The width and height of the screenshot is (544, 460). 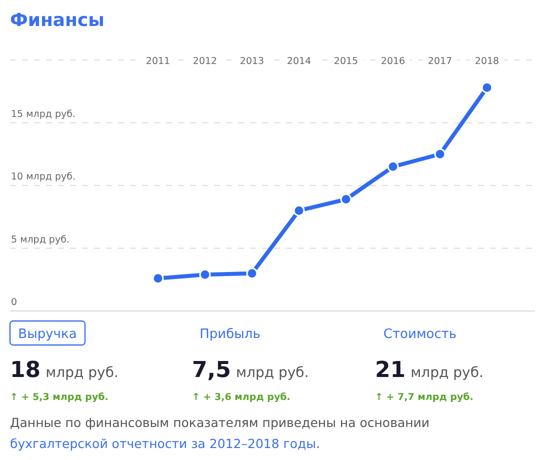 What do you see at coordinates (390, 370) in the screenshot?
I see `text: 21` at bounding box center [390, 370].